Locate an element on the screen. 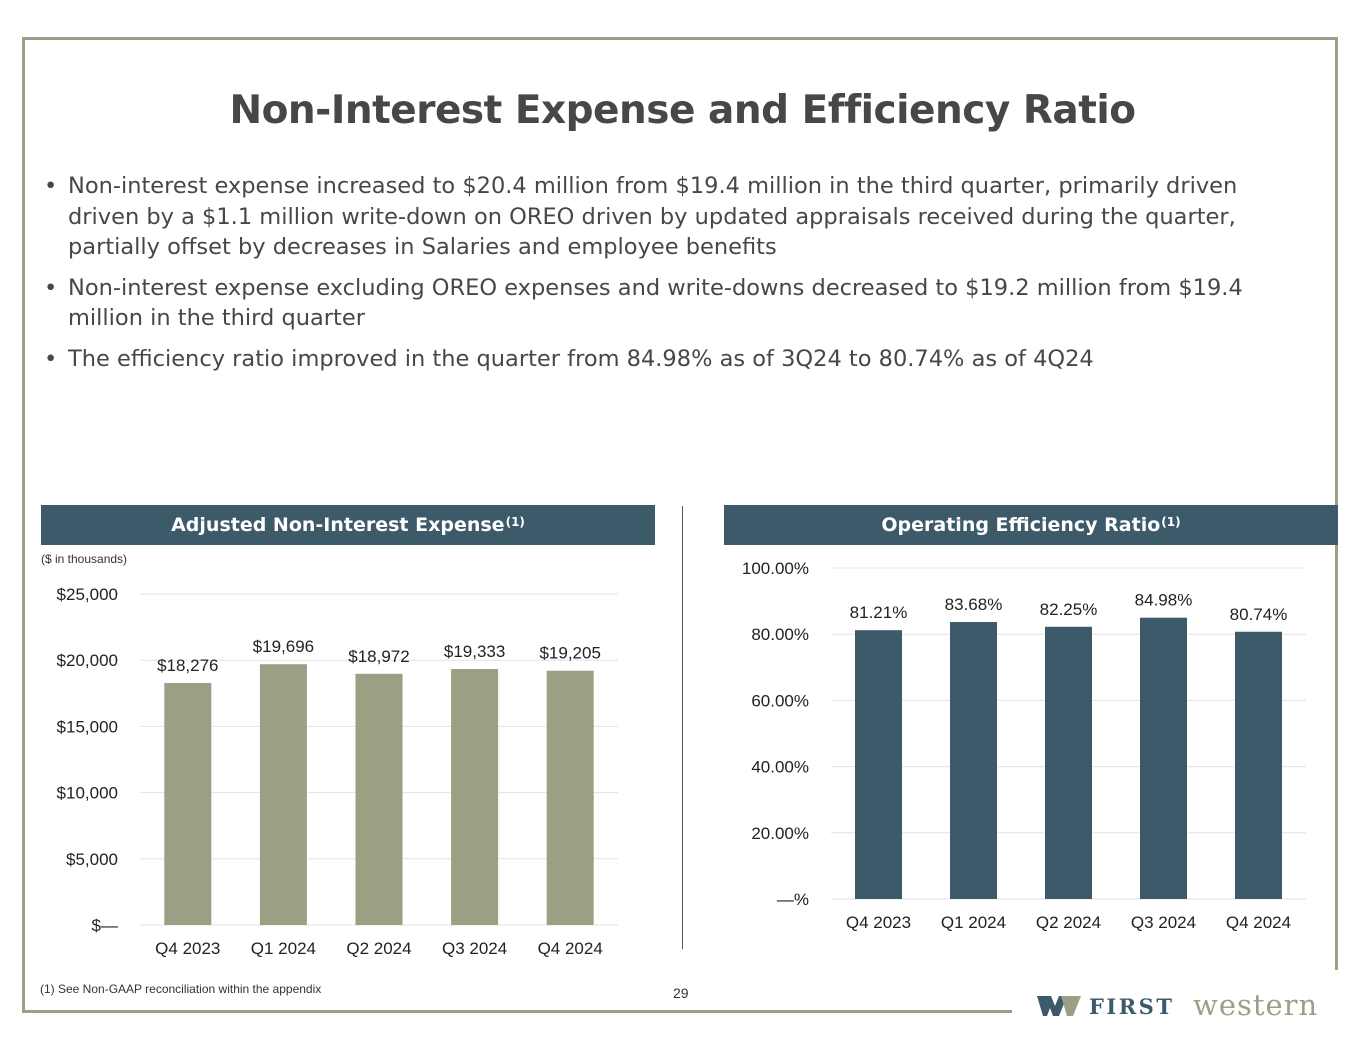 This screenshot has height=1055, width=1365. y-tick-label: $15,000 is located at coordinates (87, 726).